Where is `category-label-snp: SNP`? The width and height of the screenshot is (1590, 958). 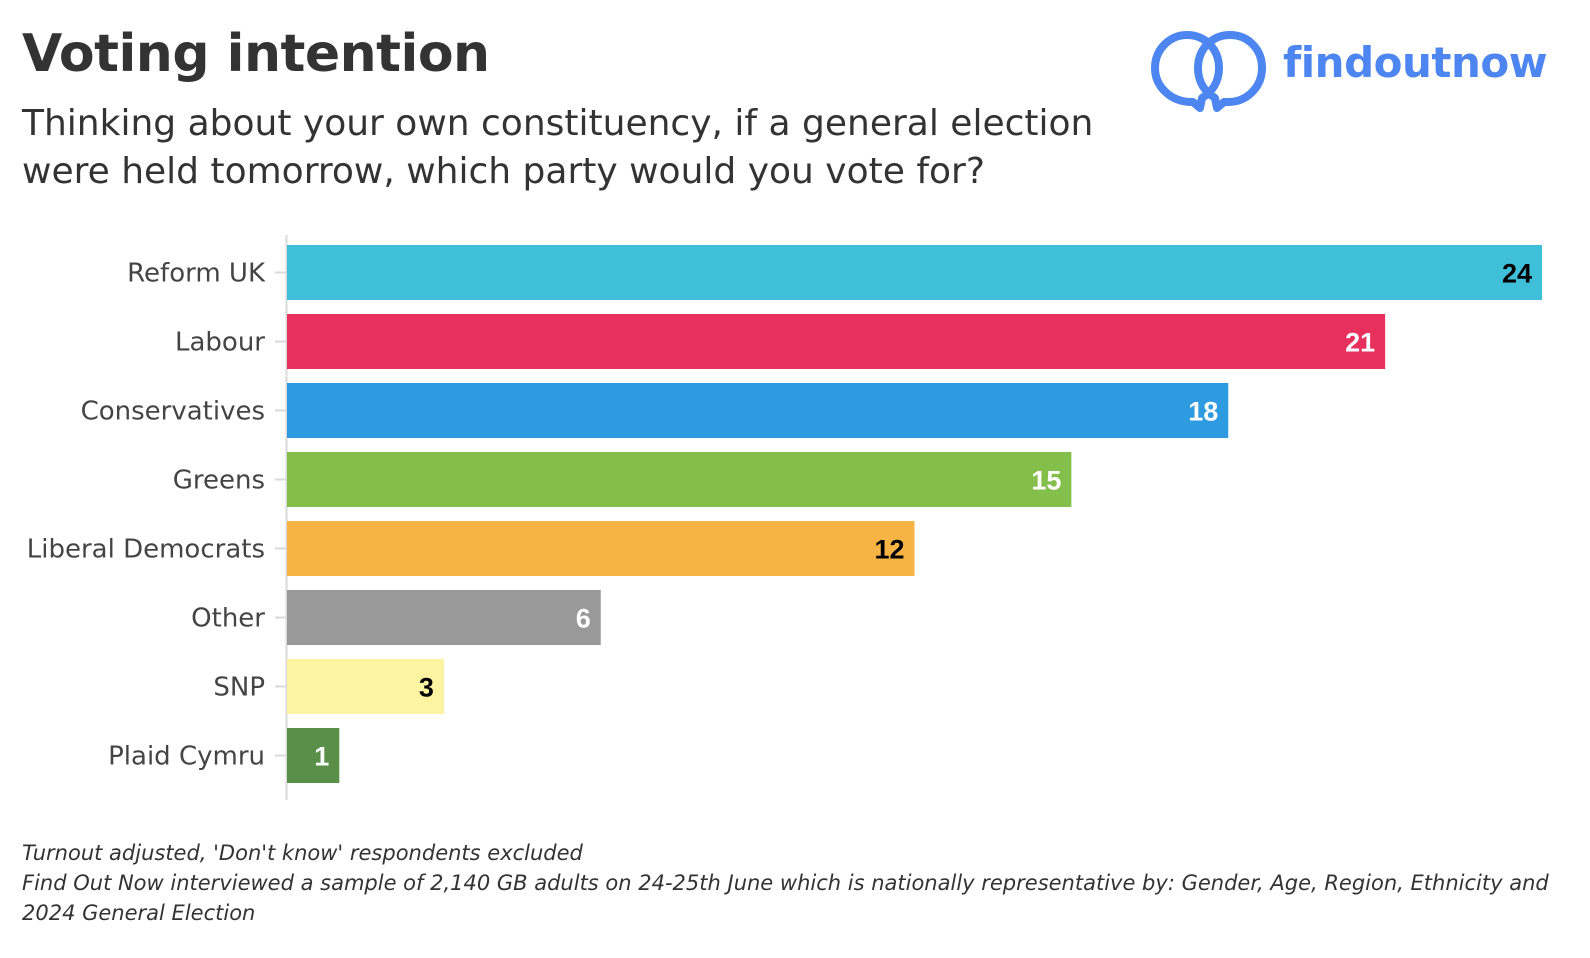 category-label-snp: SNP is located at coordinates (239, 688).